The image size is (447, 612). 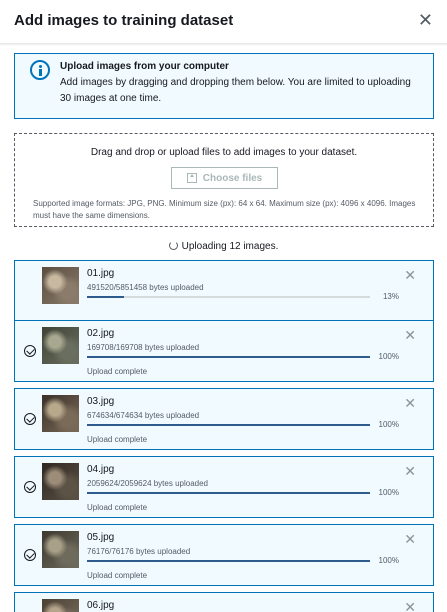 I want to click on header-divider, so click(x=223, y=44).